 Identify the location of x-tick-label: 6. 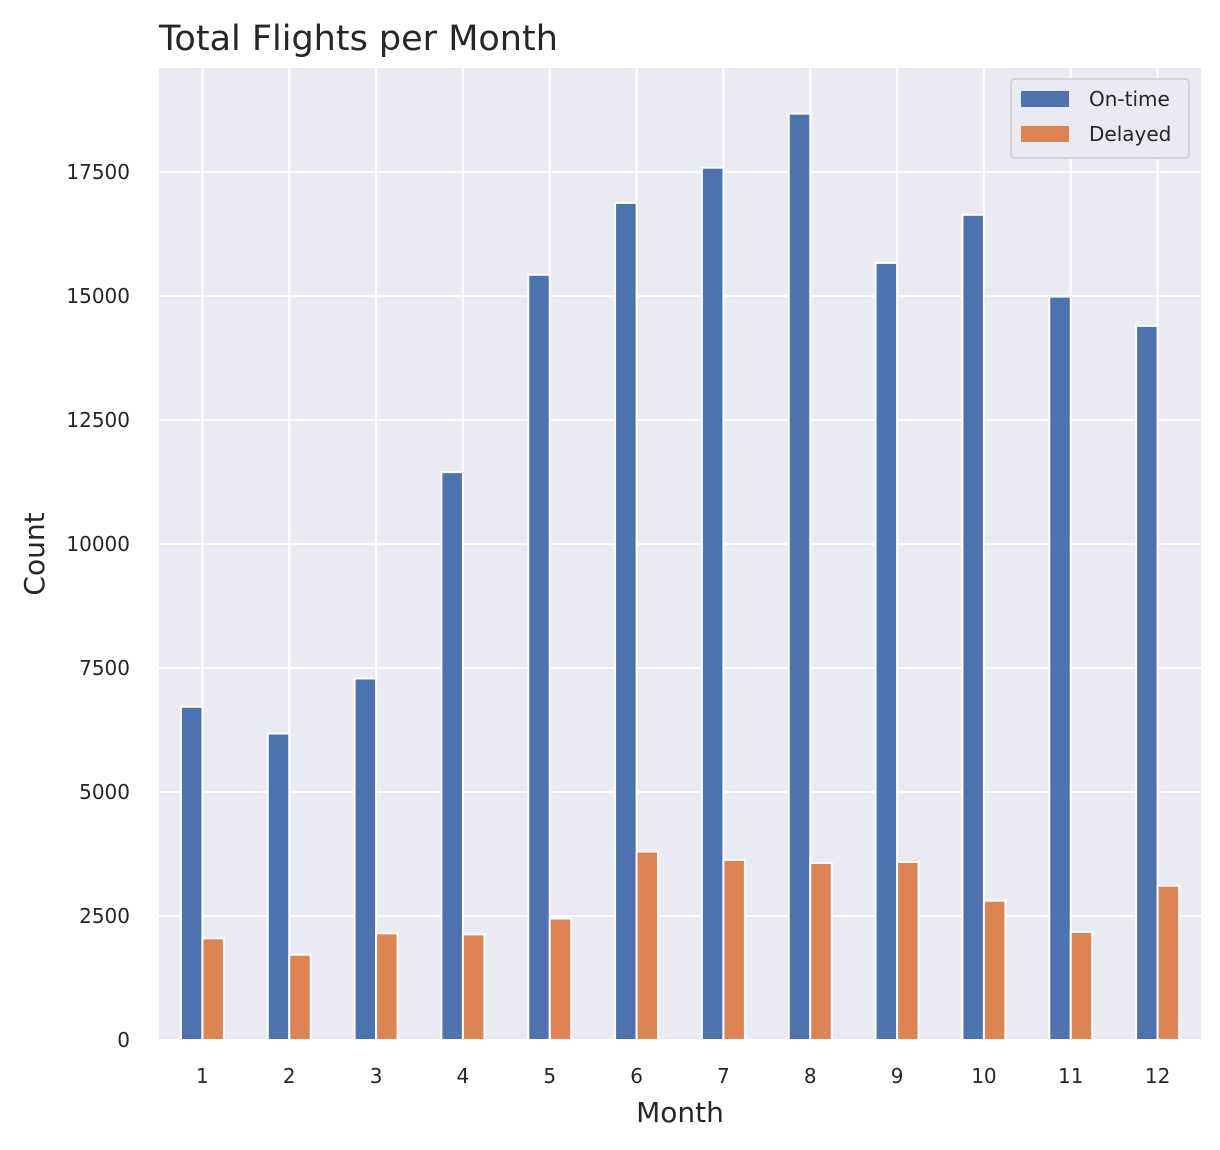
(636, 1076).